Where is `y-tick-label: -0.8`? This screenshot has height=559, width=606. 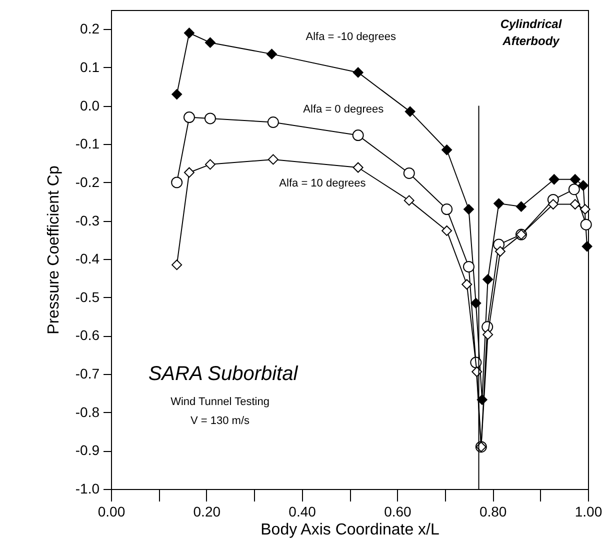
y-tick-label: -0.8 is located at coordinates (87, 412).